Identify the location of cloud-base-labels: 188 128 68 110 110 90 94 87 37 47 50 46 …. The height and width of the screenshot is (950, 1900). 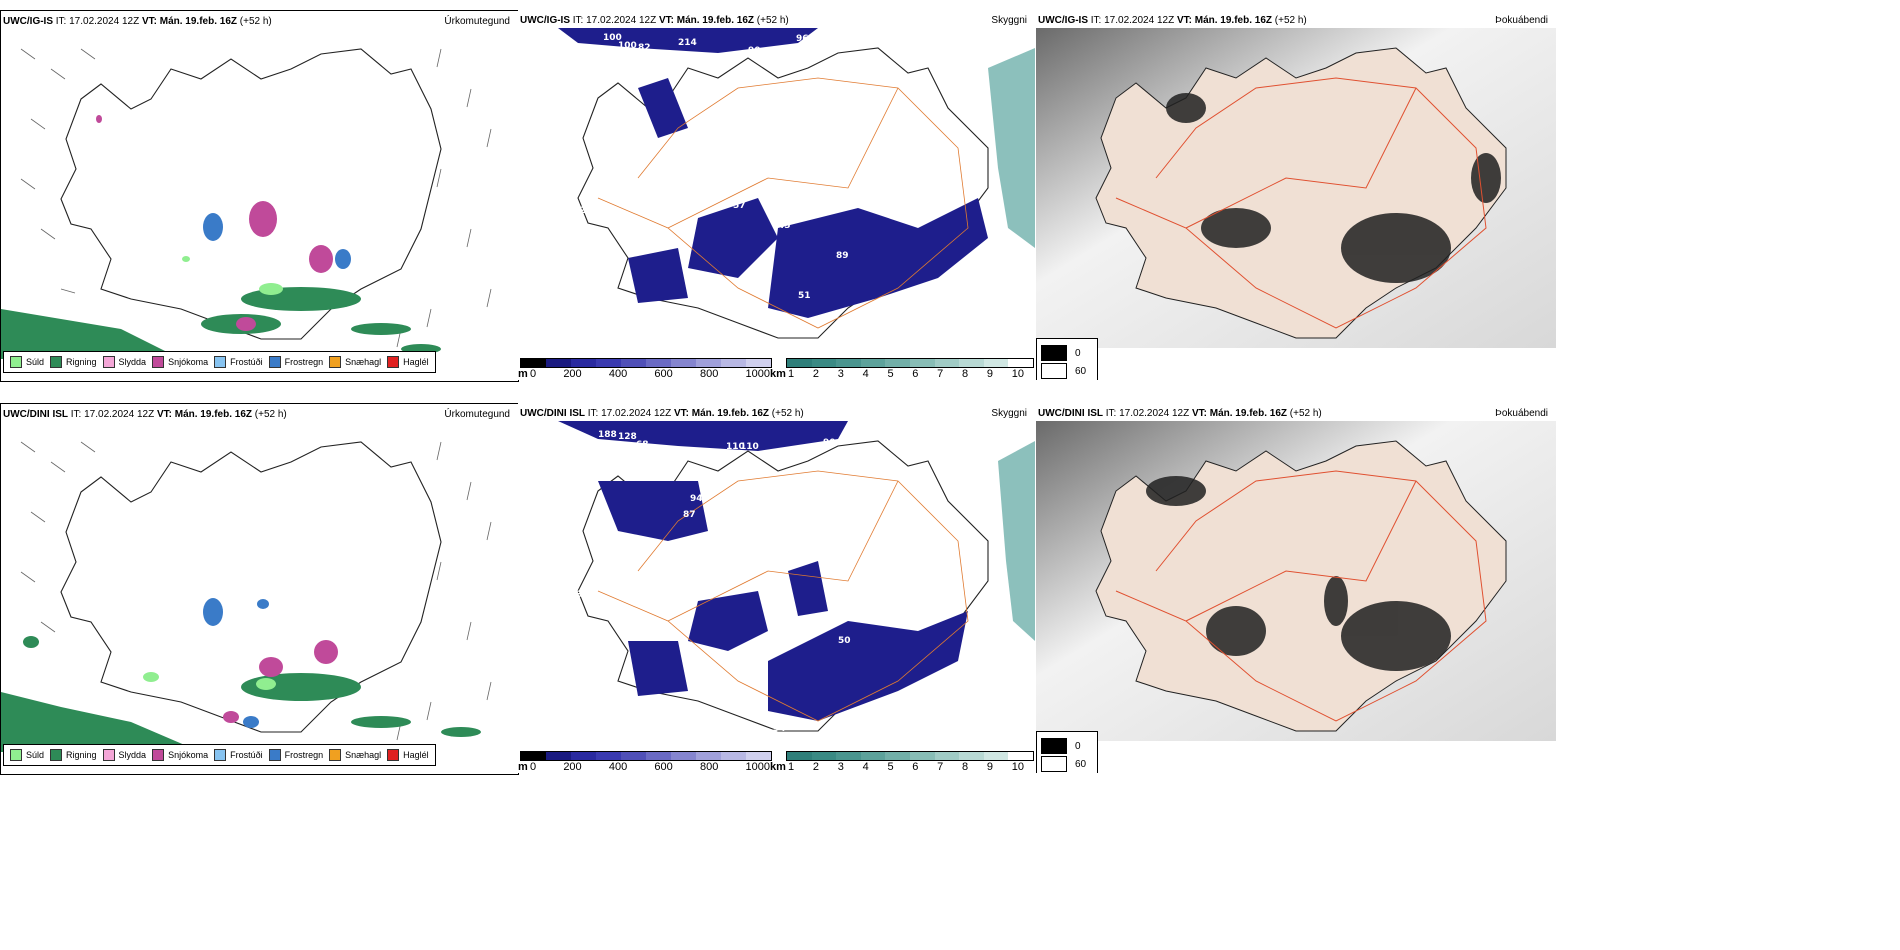
(713, 582).